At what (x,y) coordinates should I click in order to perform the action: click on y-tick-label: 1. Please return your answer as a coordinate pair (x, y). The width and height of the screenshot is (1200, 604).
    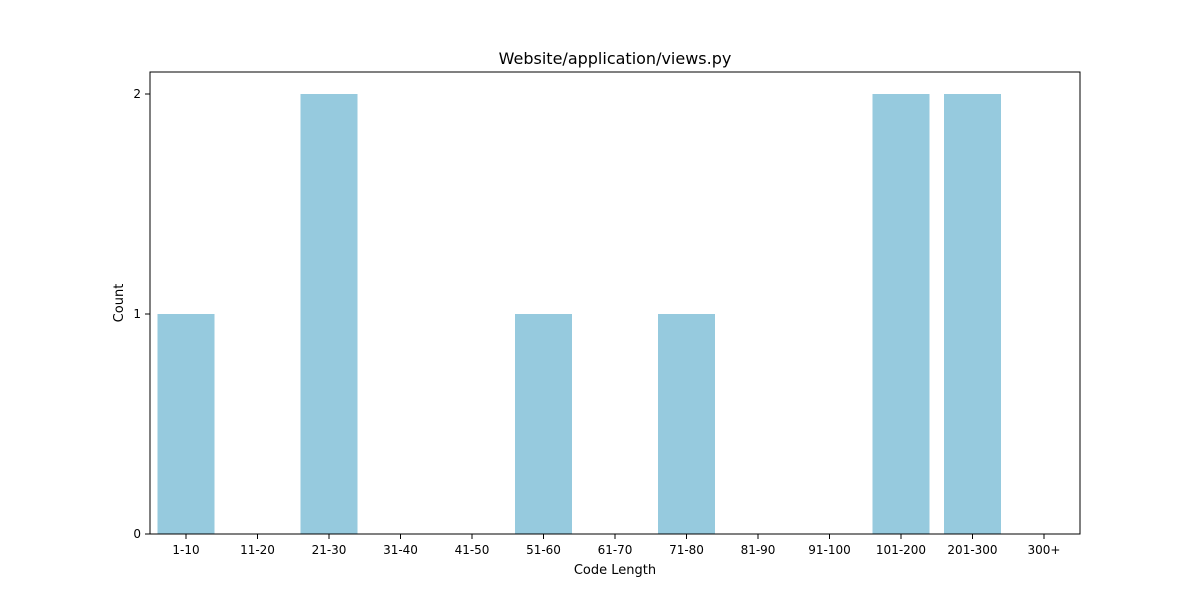
    Looking at the image, I should click on (137, 314).